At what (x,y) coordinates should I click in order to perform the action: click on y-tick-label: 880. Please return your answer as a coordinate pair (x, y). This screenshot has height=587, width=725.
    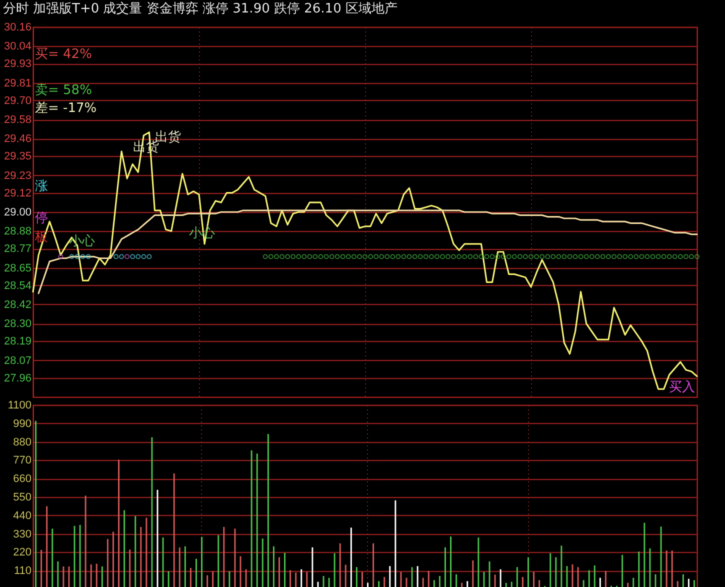
    Looking at the image, I should click on (22, 442).